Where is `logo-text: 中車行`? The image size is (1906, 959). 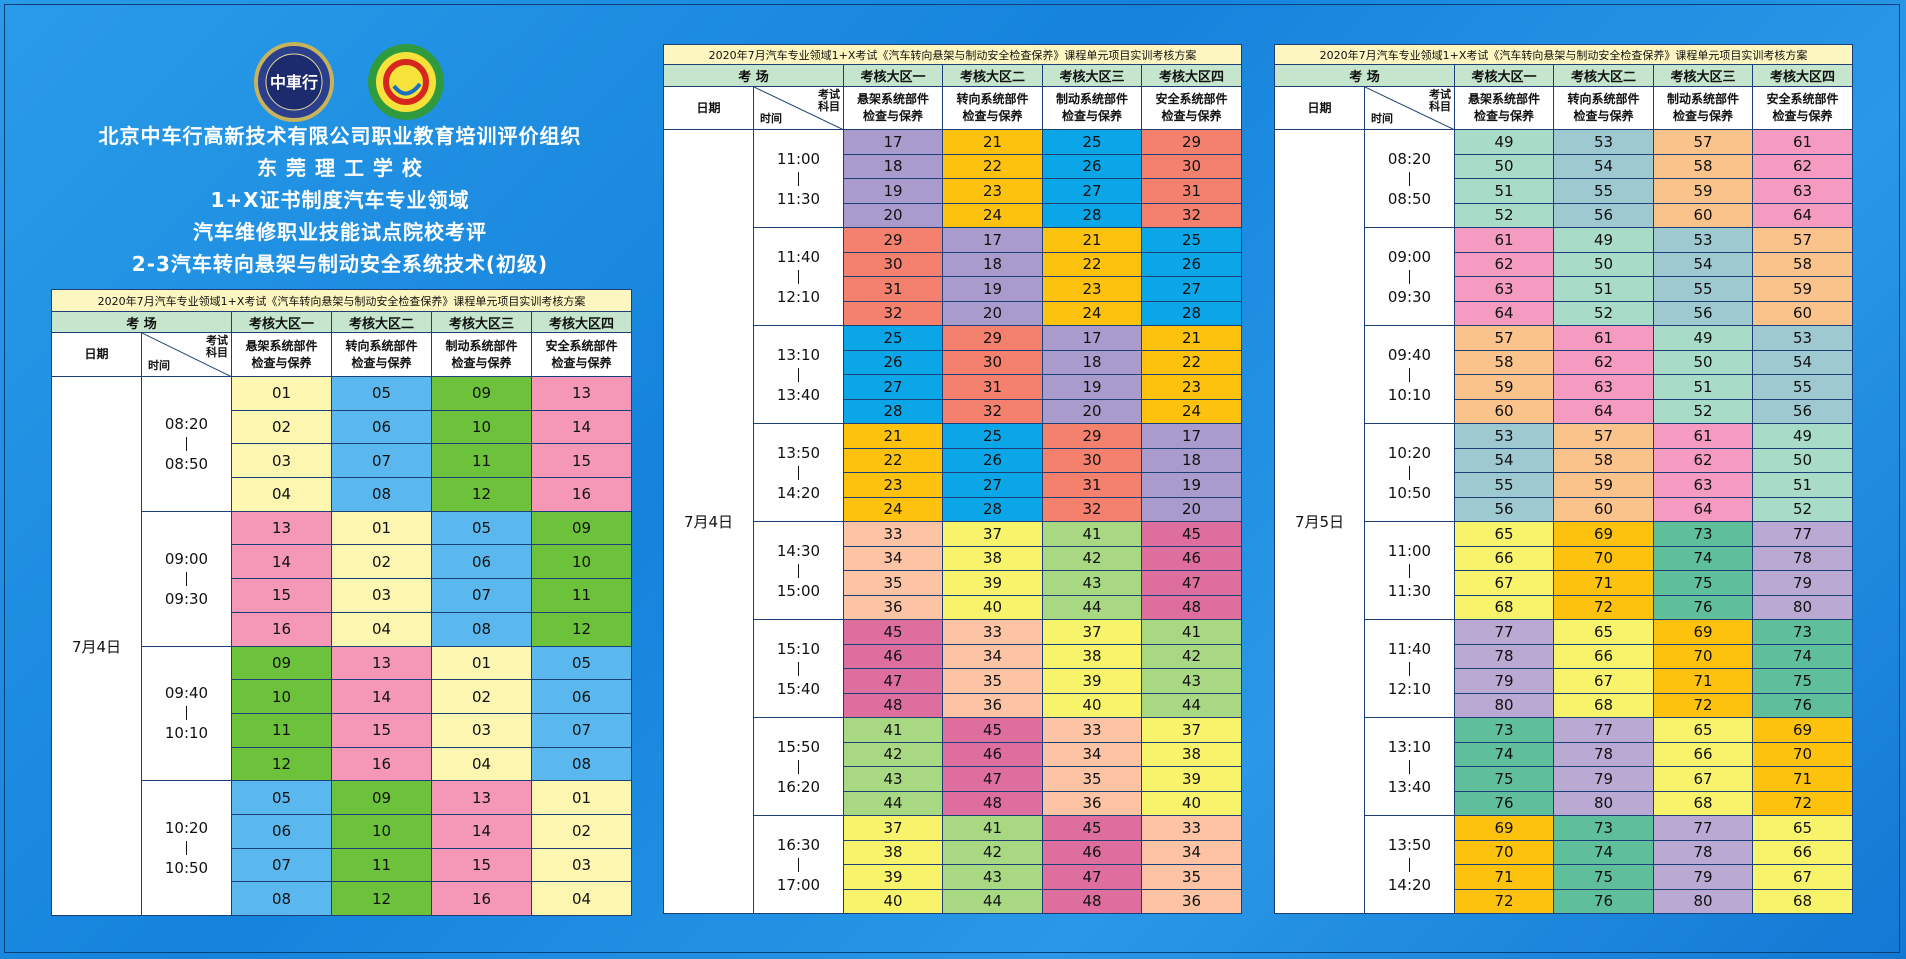 logo-text: 中車行 is located at coordinates (294, 82).